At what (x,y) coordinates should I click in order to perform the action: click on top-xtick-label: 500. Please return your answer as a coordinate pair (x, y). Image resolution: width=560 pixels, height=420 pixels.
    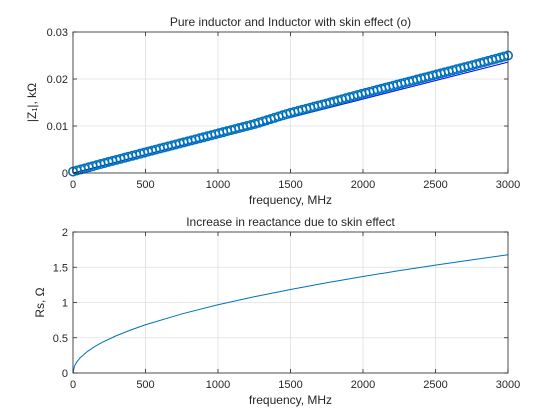
    Looking at the image, I should click on (145, 185).